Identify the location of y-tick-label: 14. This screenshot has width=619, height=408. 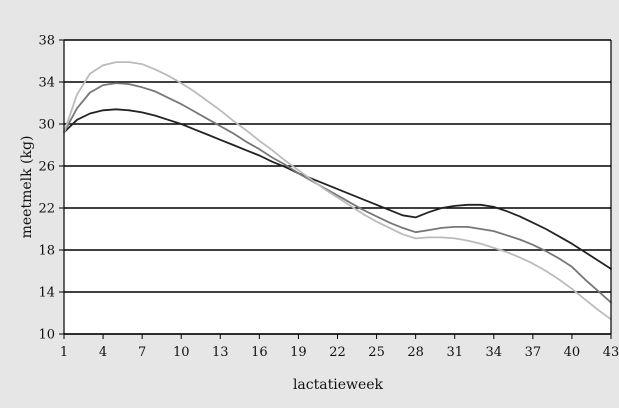
(46, 293).